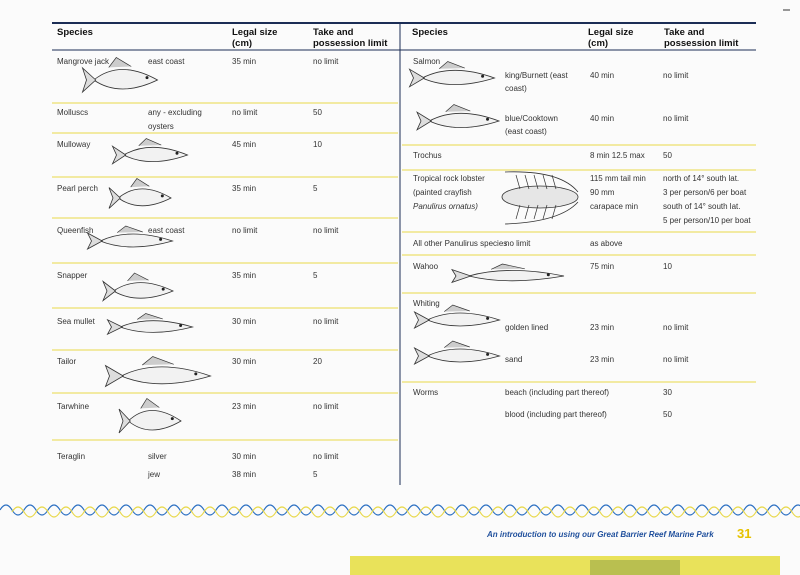 The width and height of the screenshot is (800, 575). I want to click on species-cell: Trochus, so click(427, 155).